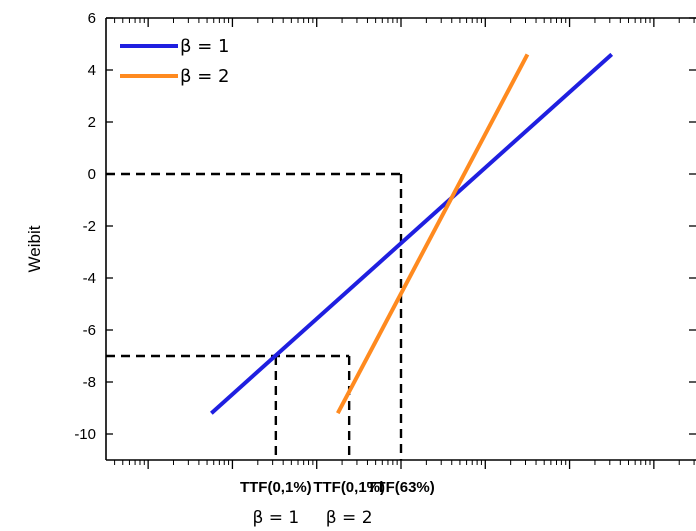  Describe the element at coordinates (89, 330) in the screenshot. I see `y-tick-label: -6` at that location.